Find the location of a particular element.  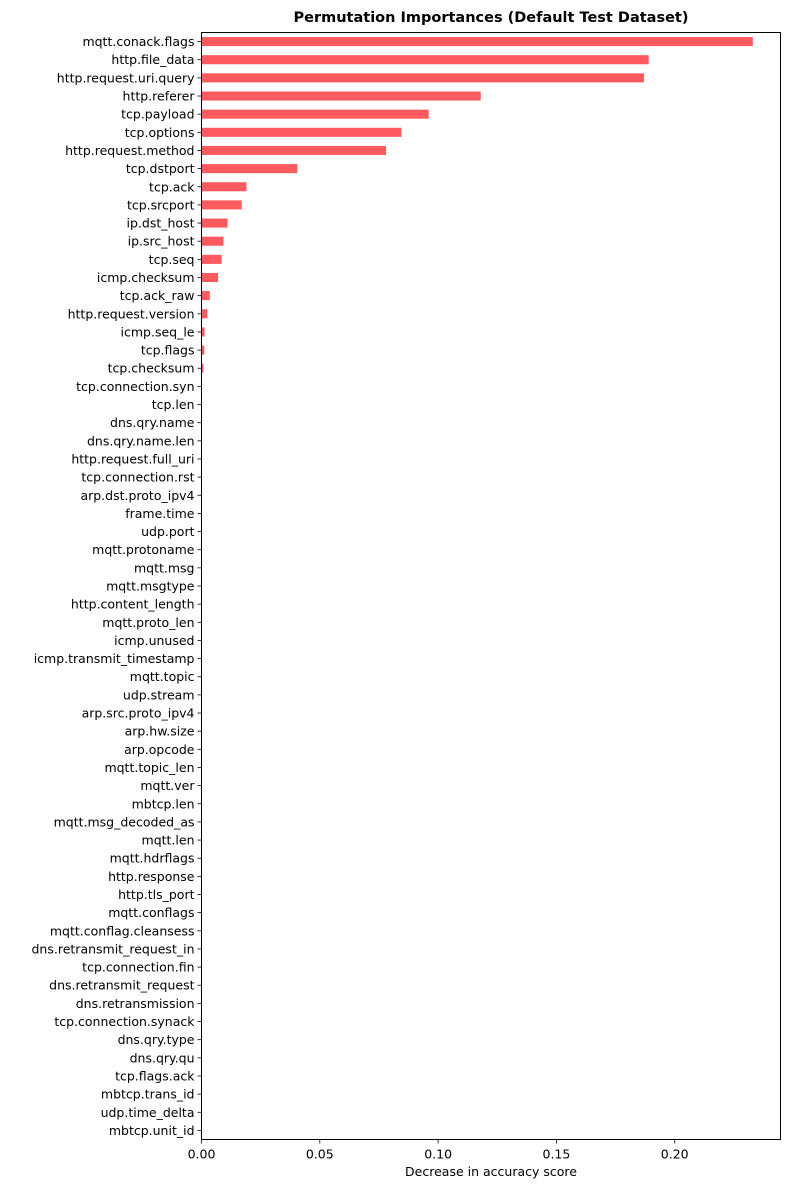

y-tick-label: mqtt.conflag.cleansess is located at coordinates (122, 930).